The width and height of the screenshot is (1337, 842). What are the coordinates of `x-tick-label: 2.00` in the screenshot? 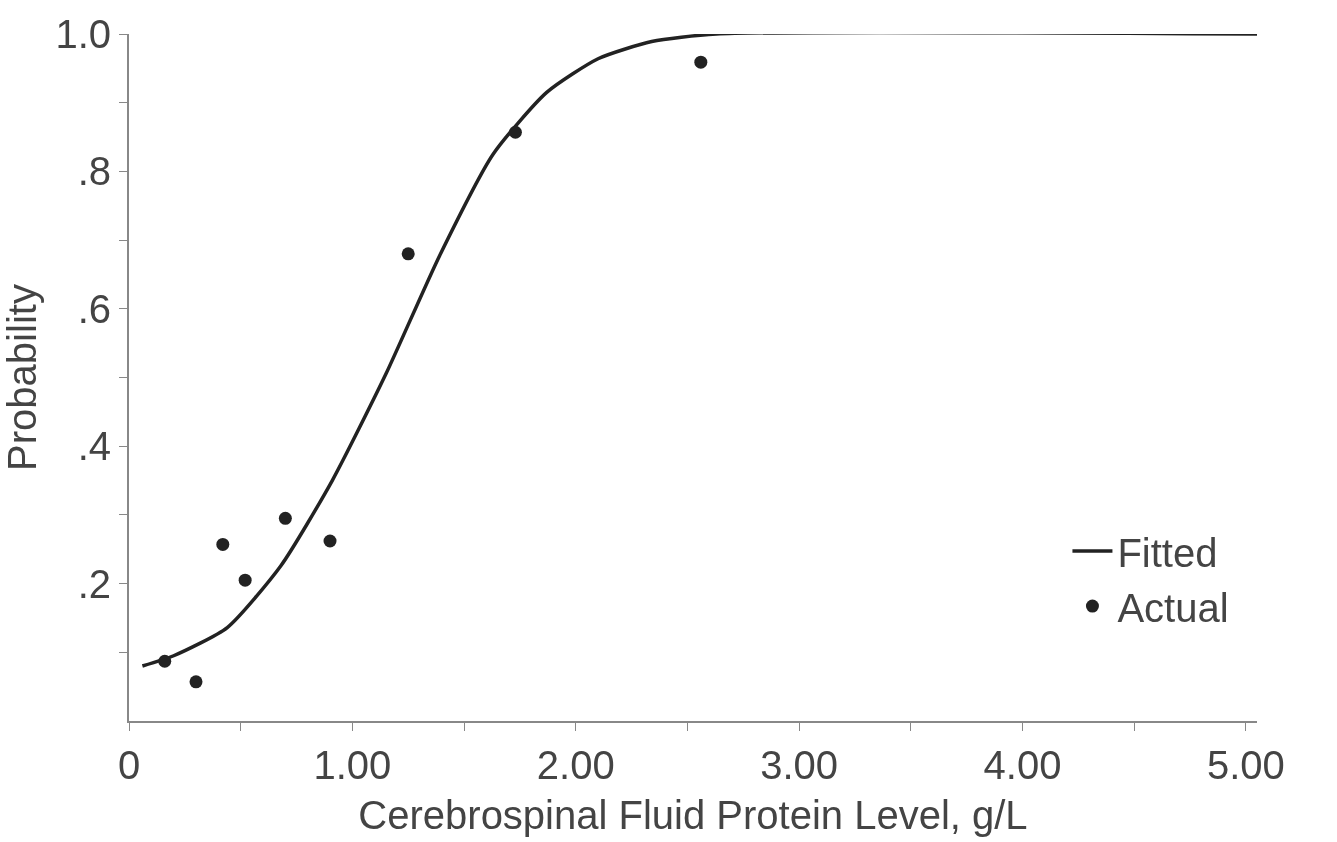 It's located at (575, 765).